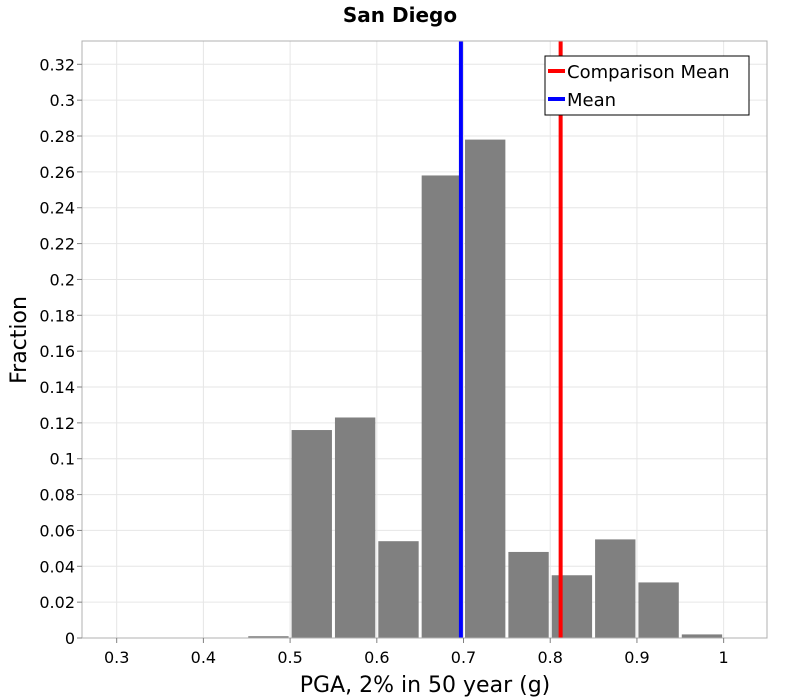 This screenshot has width=800, height=700. I want to click on y-tick-label: 0.04, so click(57, 566).